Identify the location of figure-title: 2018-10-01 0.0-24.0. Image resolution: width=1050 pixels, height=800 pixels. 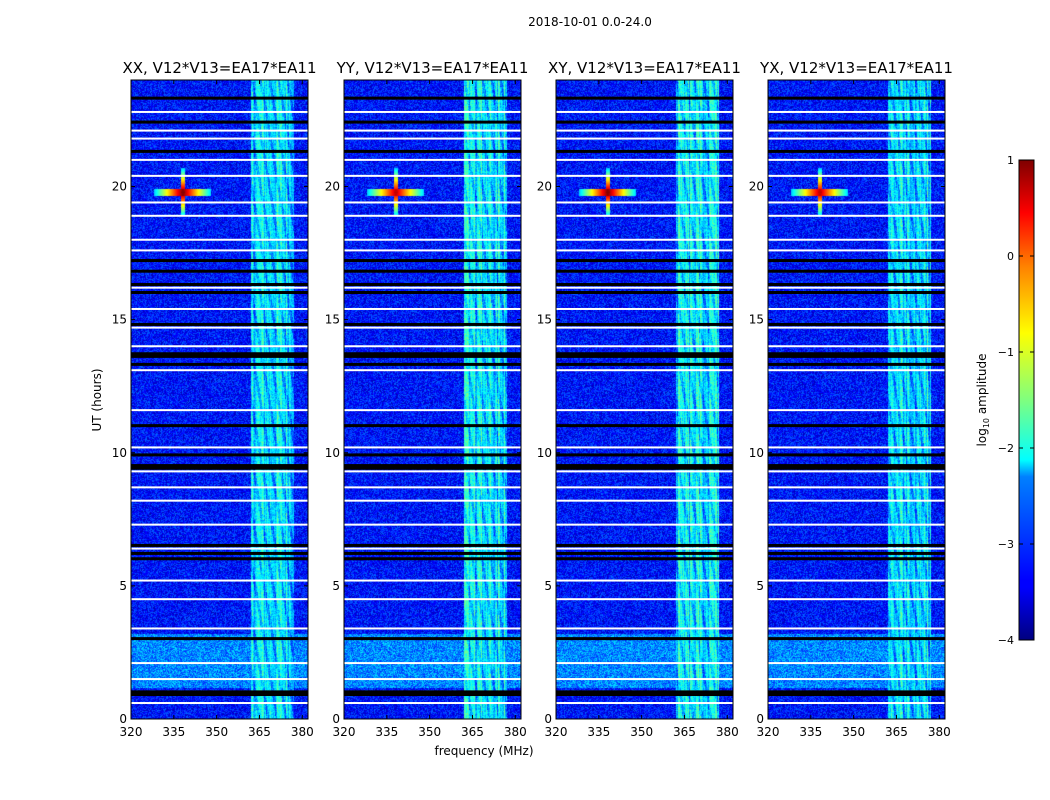
(590, 22).